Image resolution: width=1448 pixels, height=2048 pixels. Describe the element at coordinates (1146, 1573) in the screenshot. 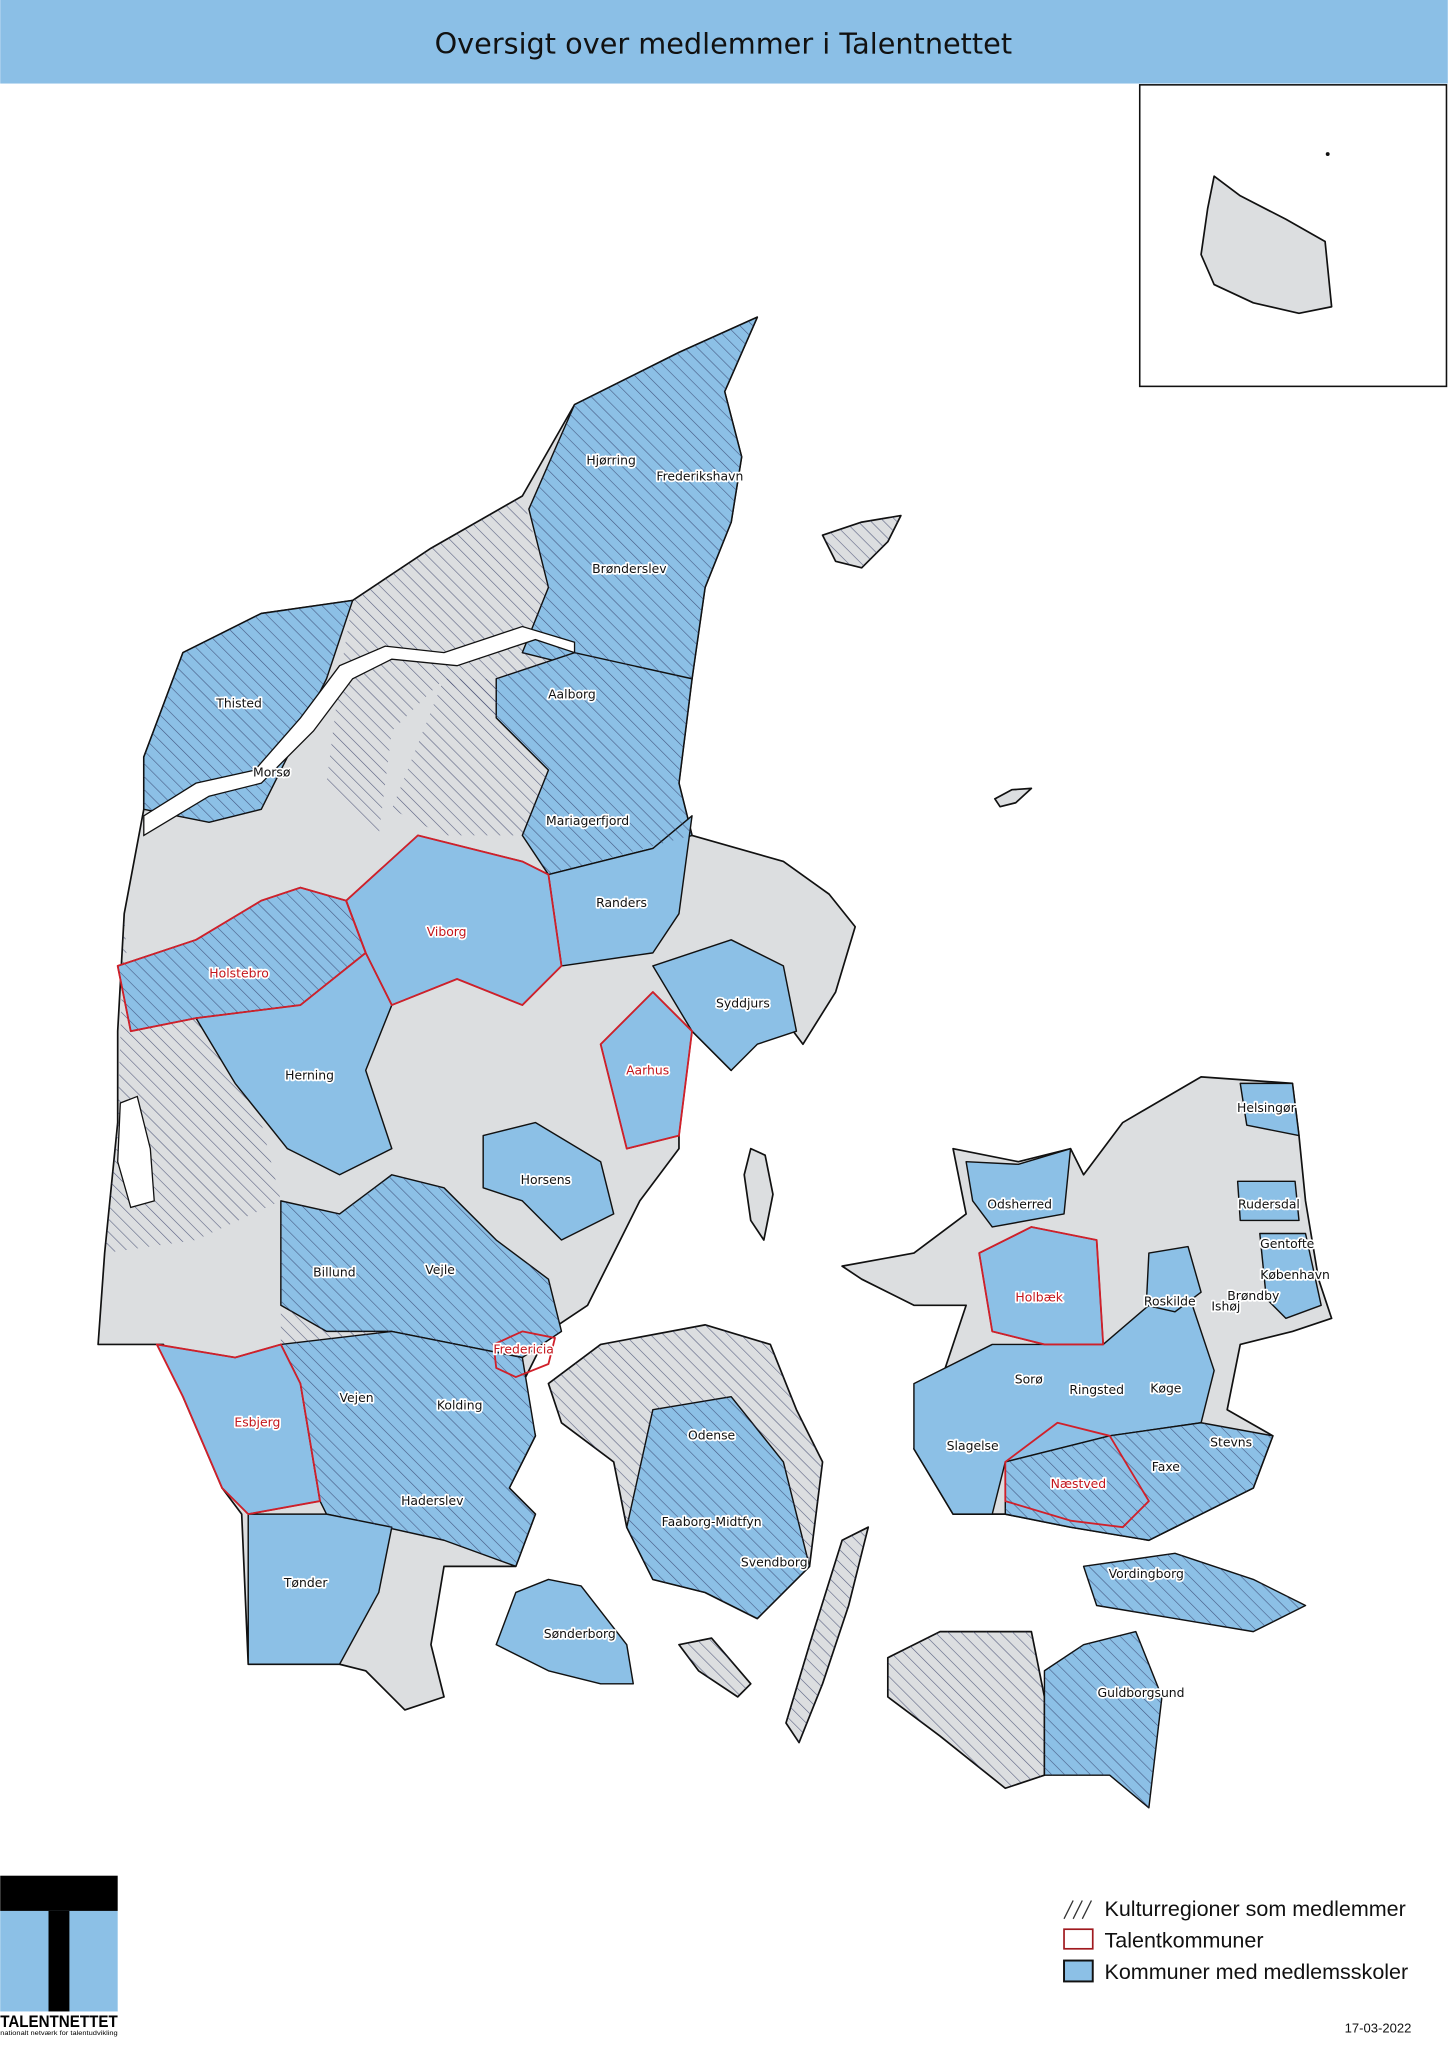

I see `label-vordingborg: Vordingborg` at that location.